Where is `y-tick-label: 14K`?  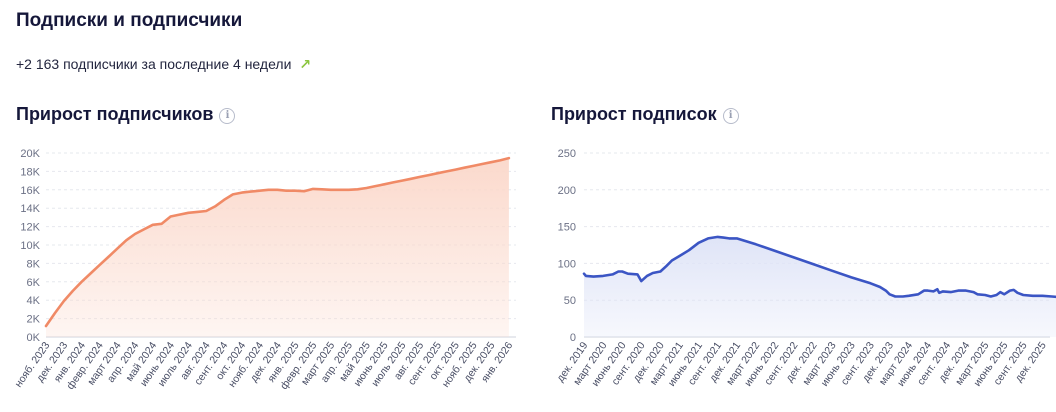
y-tick-label: 14K is located at coordinates (30, 209).